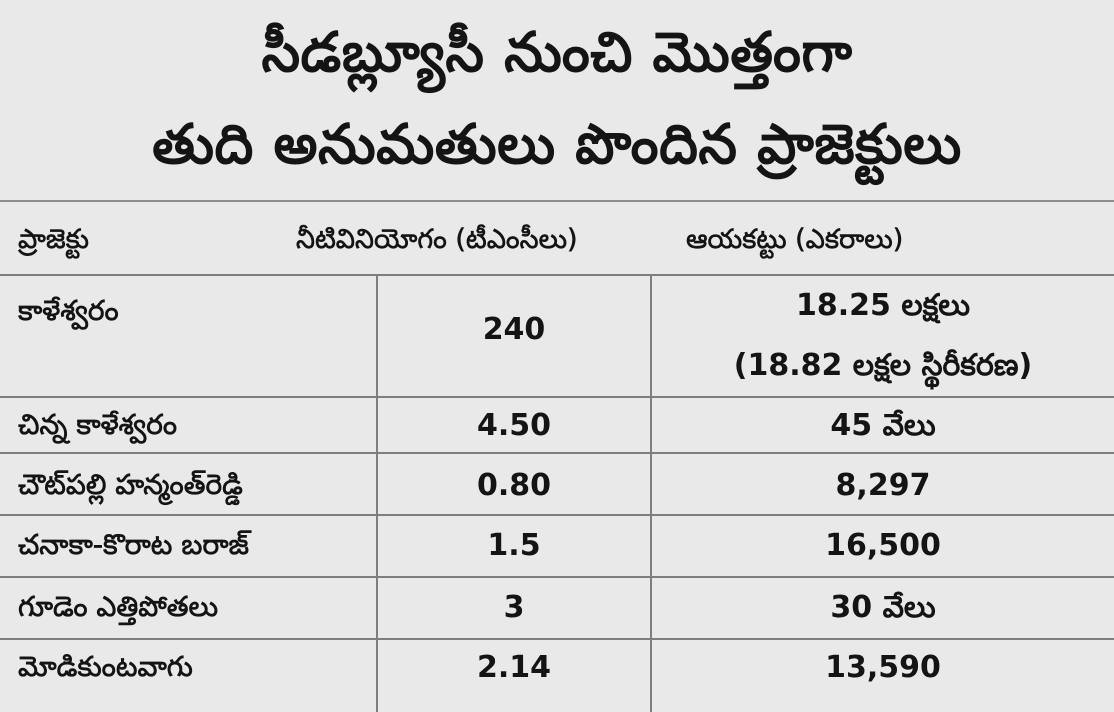  Describe the element at coordinates (106, 667) in the screenshot. I see `project-name: మోడికుంటవాగు` at that location.